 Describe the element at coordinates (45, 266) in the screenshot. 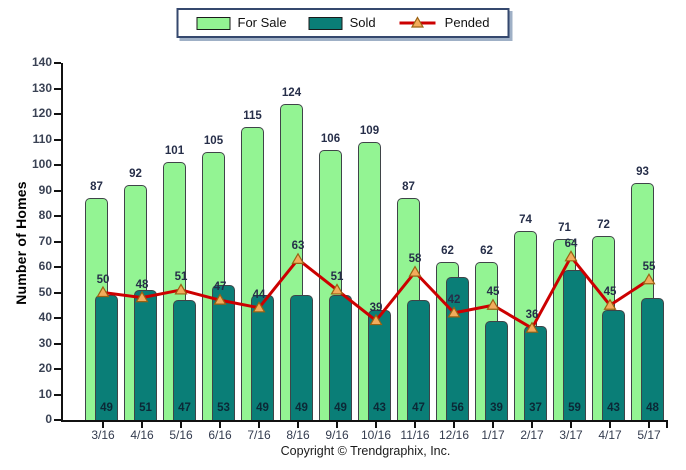

I see `y-axis-tick-label: 60` at that location.